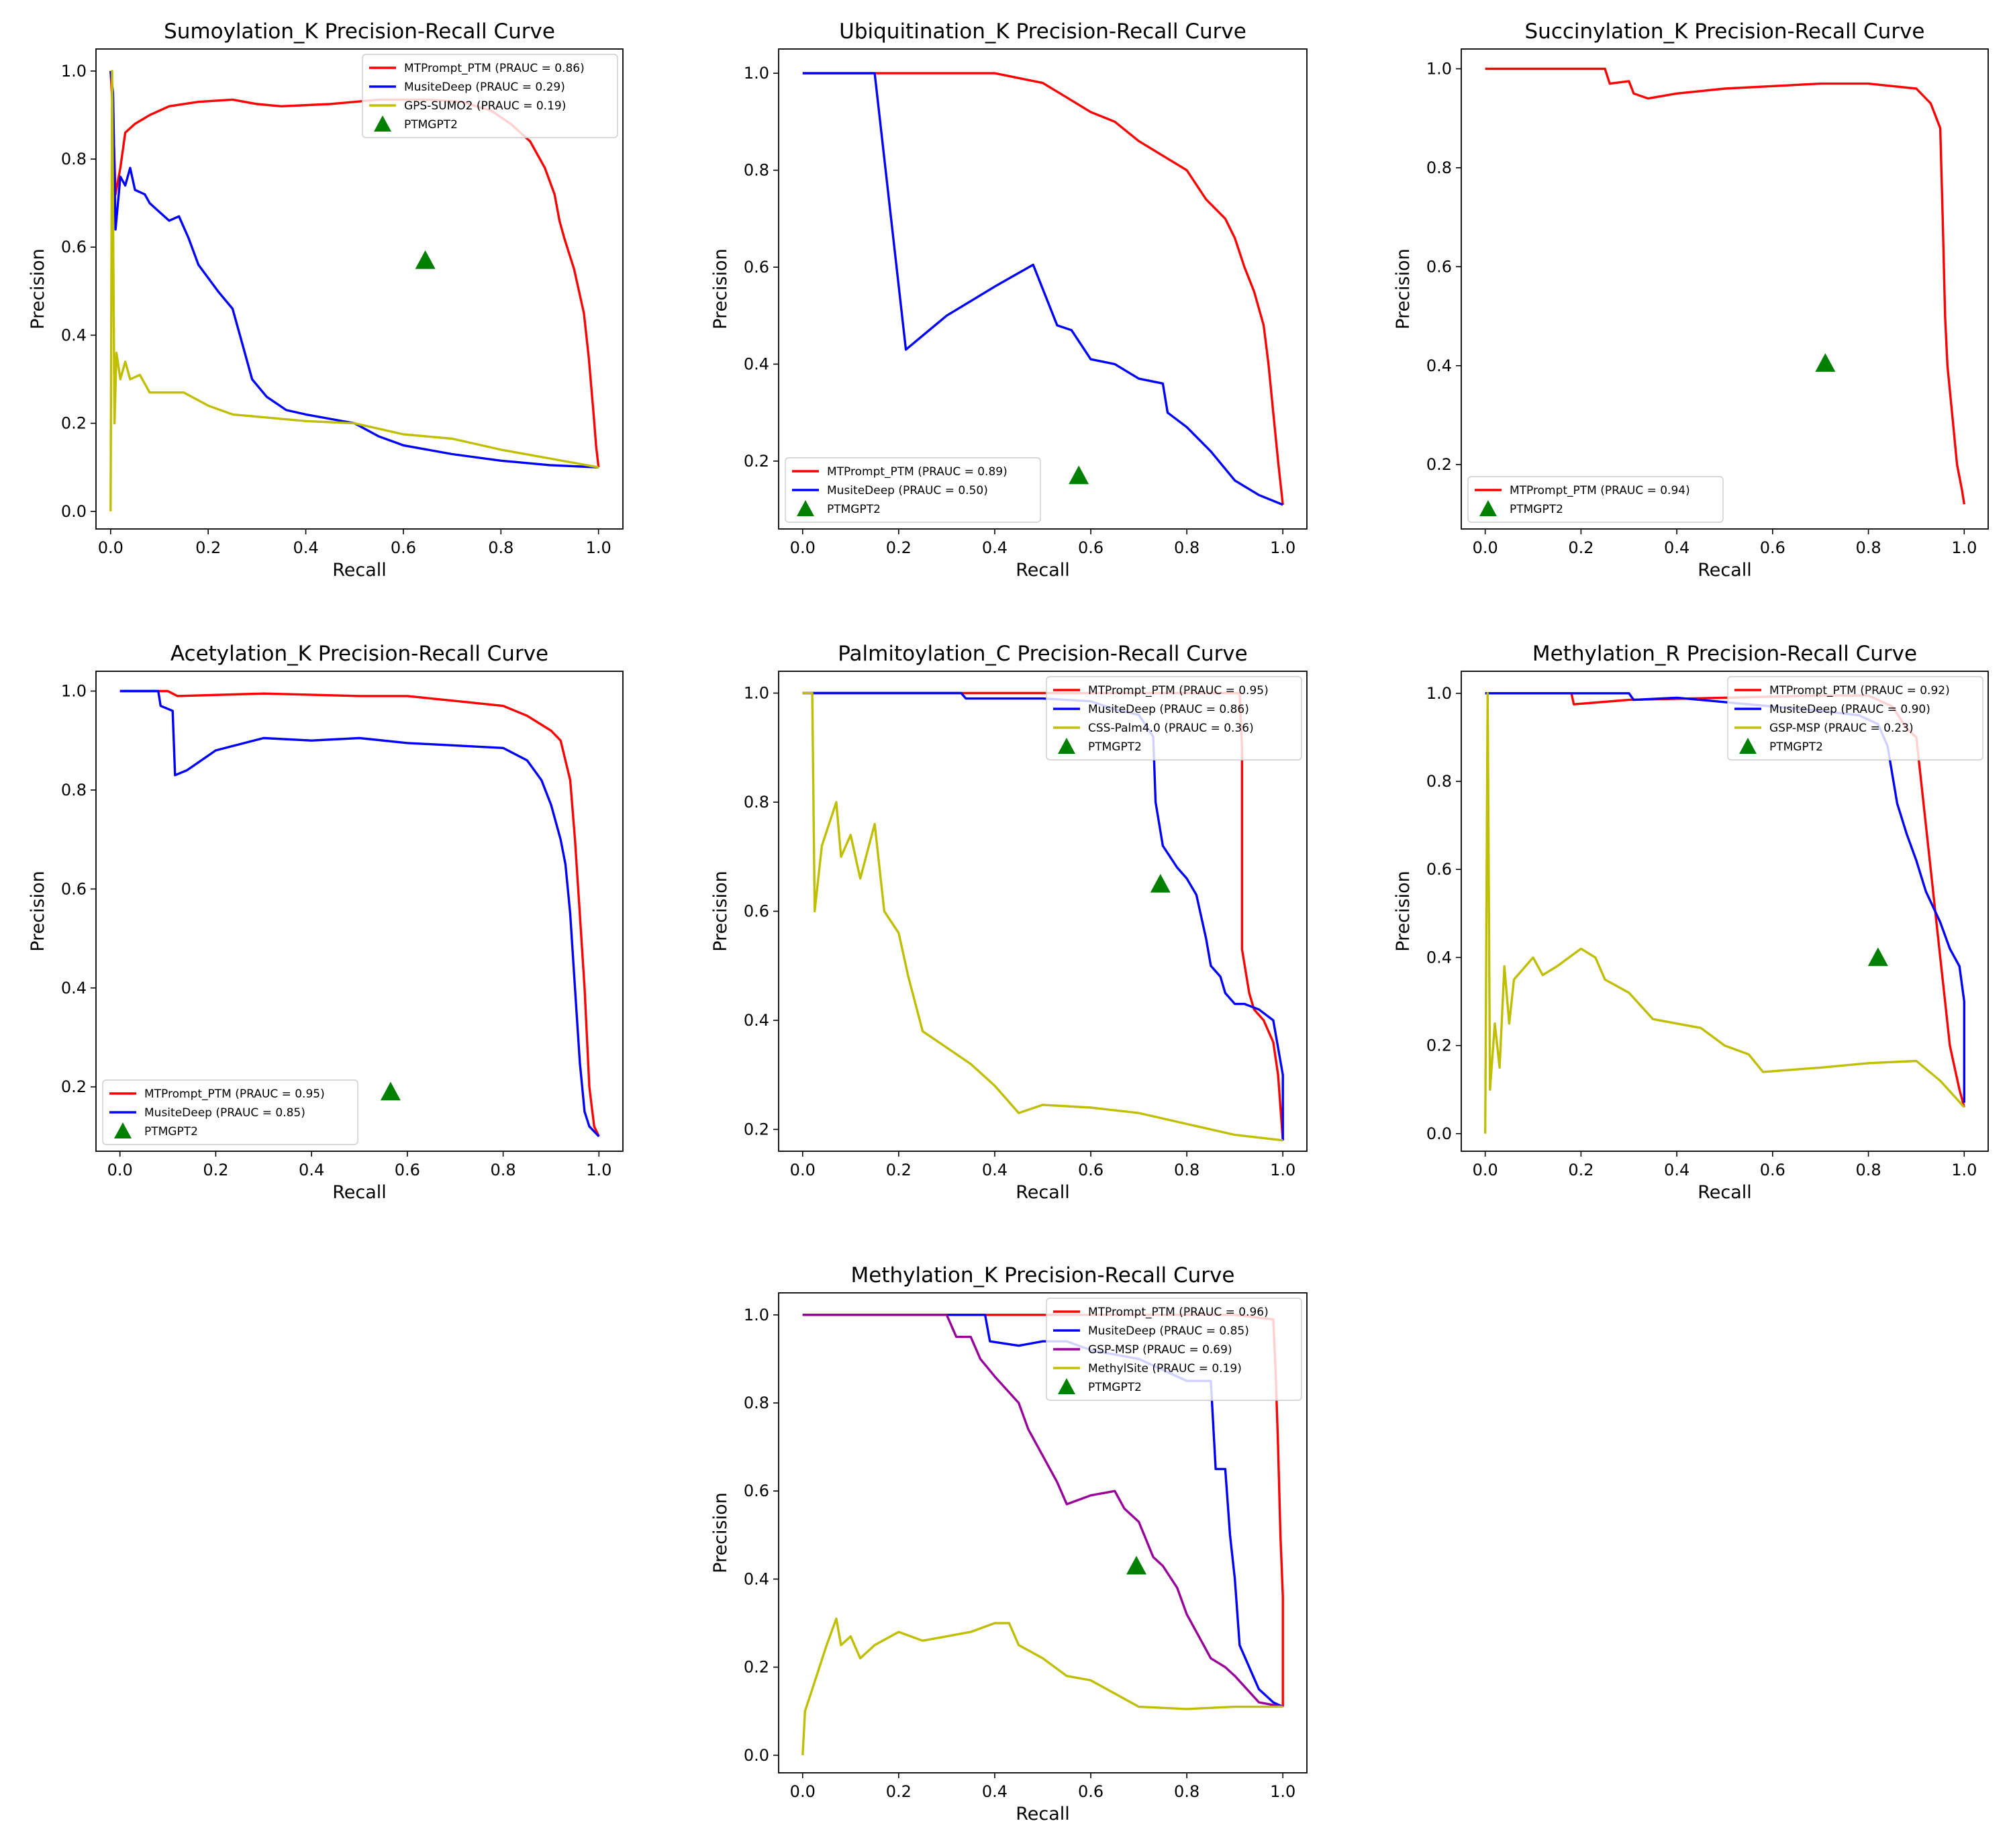  What do you see at coordinates (359, 654) in the screenshot?
I see `chart-title: Acetylation_K Precision-Recall Curve` at bounding box center [359, 654].